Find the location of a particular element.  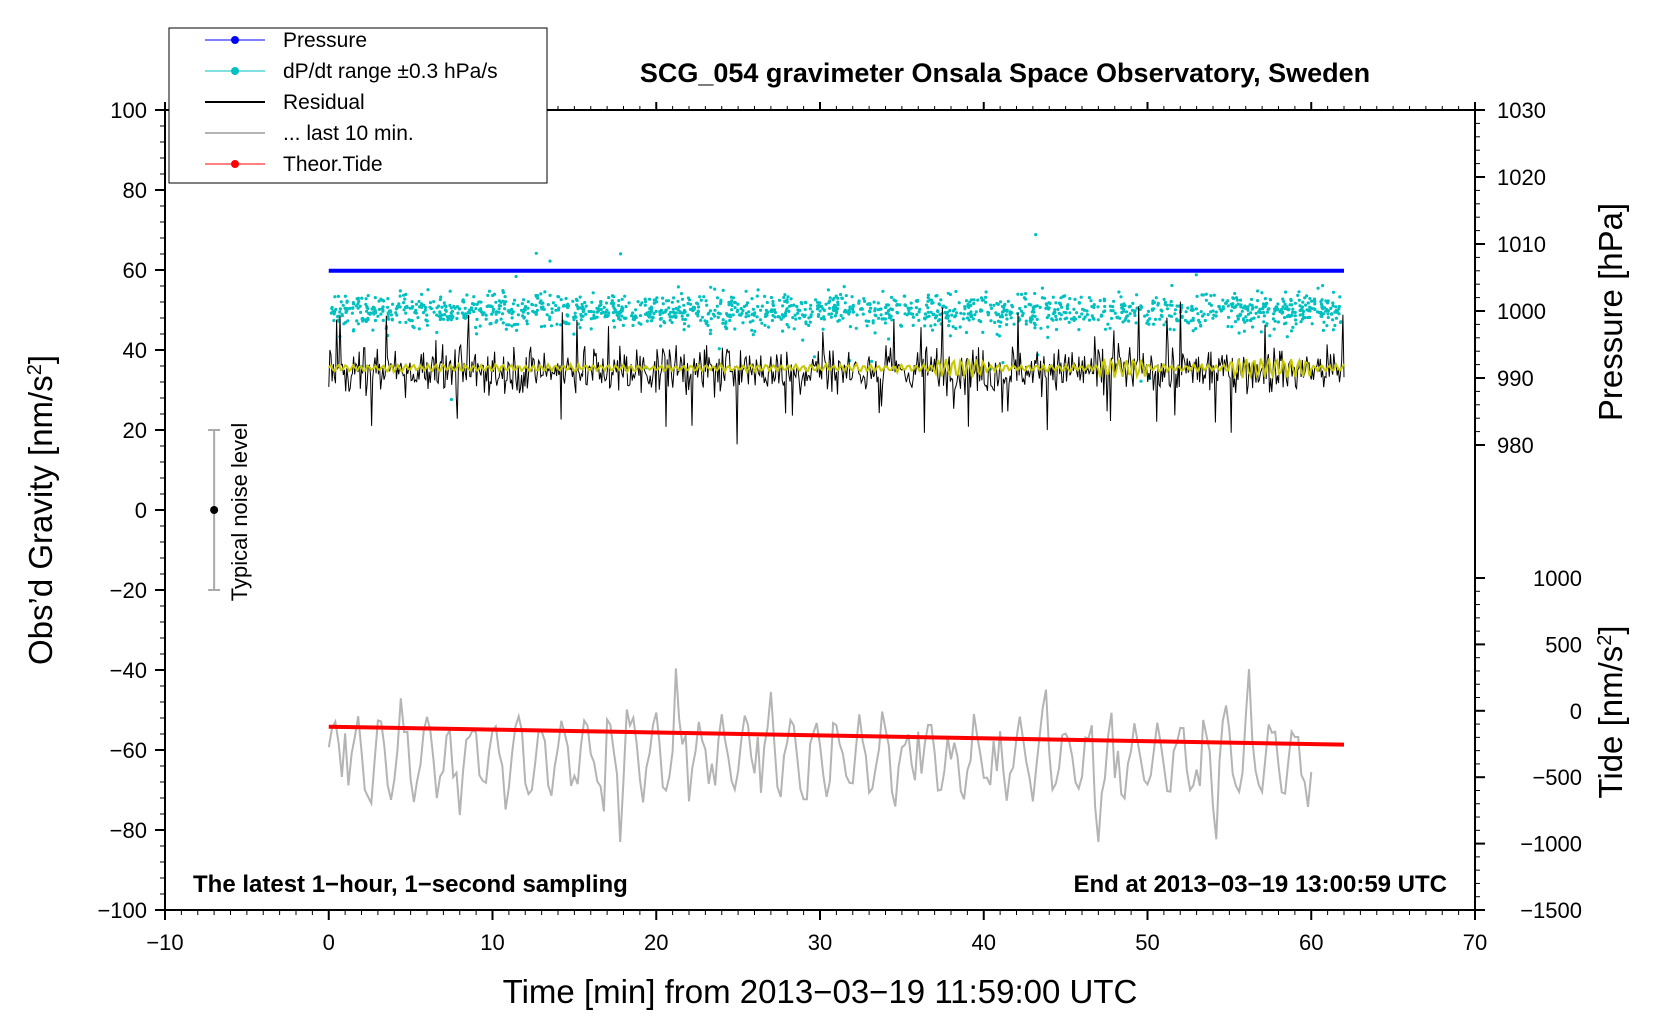

pressure-tick-label: 980 is located at coordinates (1515, 445).